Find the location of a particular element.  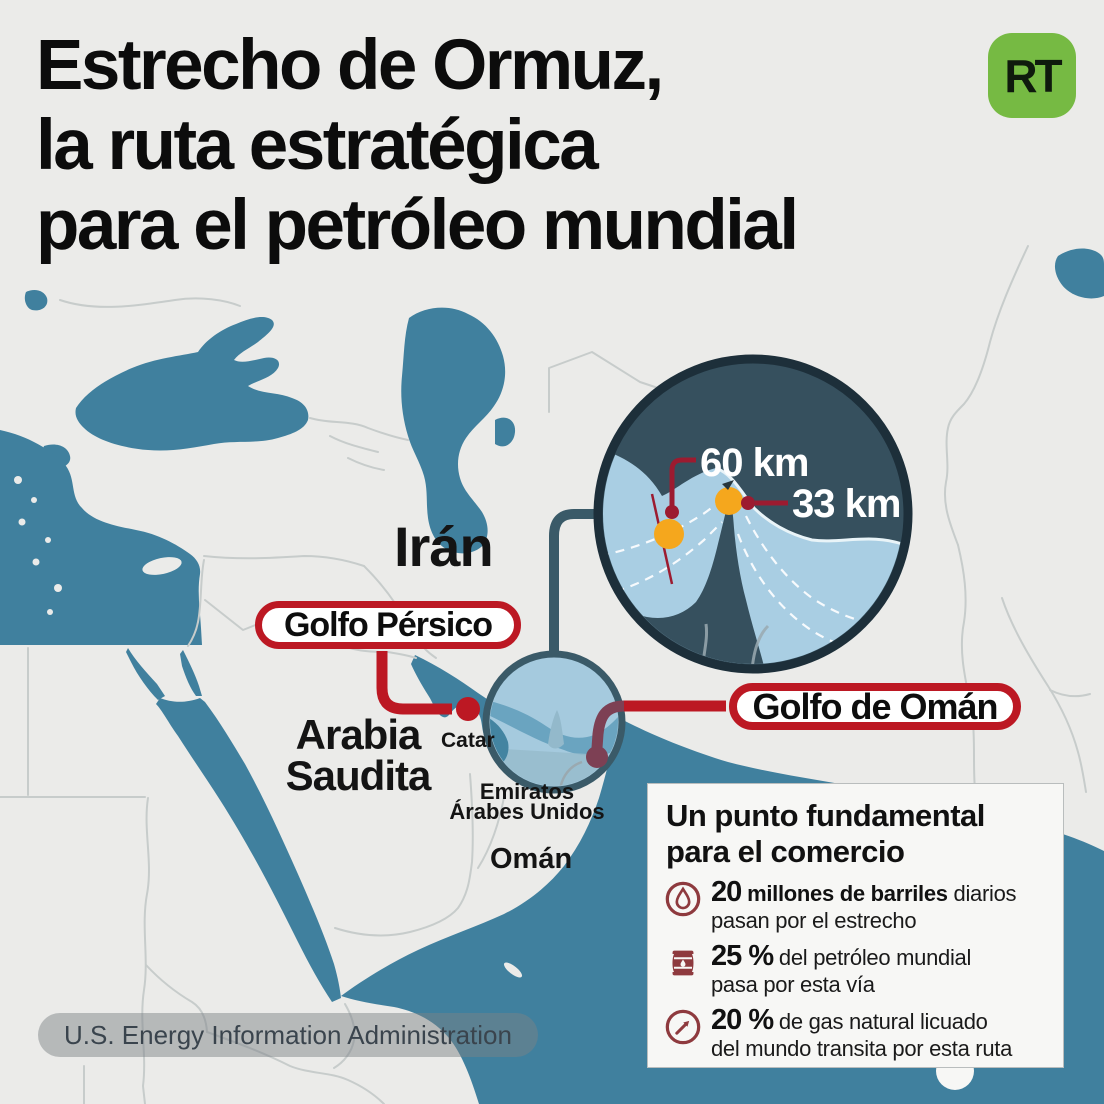

rt-logo: RT is located at coordinates (1032, 75).